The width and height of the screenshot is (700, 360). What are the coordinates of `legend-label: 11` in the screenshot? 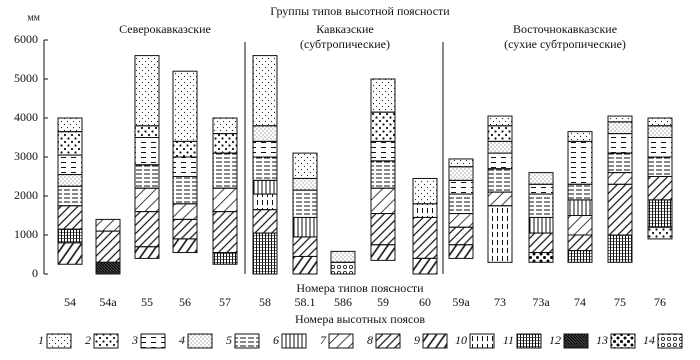 It's located at (508, 340).